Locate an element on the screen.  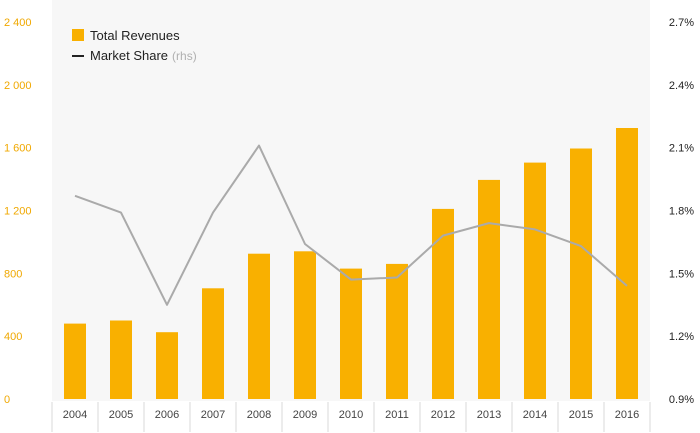
x-tick-label: 2007 is located at coordinates (213, 415).